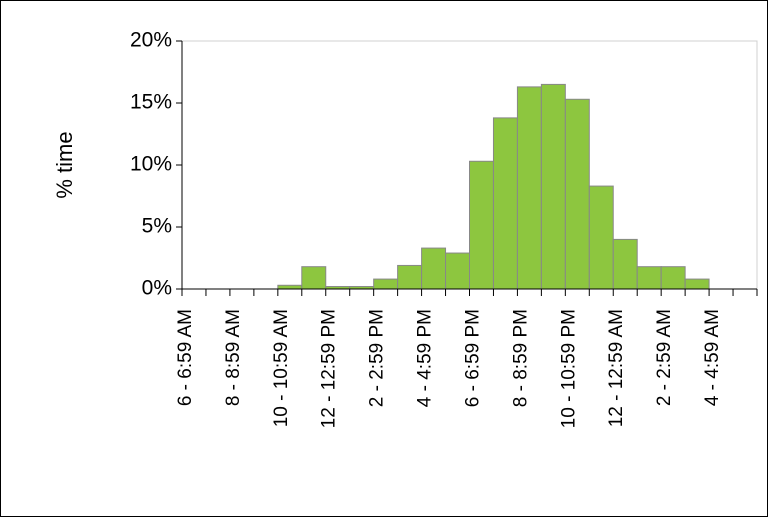  I want to click on x-tick-label: 6 - 6:59 PM, so click(472, 358).